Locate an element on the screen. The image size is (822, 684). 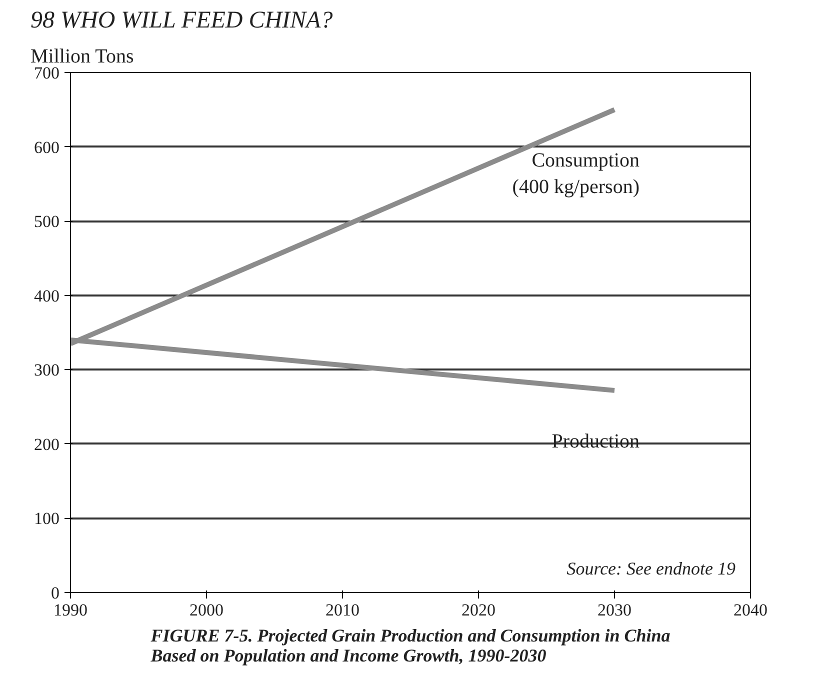
x-tick-label: 2040 is located at coordinates (751, 610).